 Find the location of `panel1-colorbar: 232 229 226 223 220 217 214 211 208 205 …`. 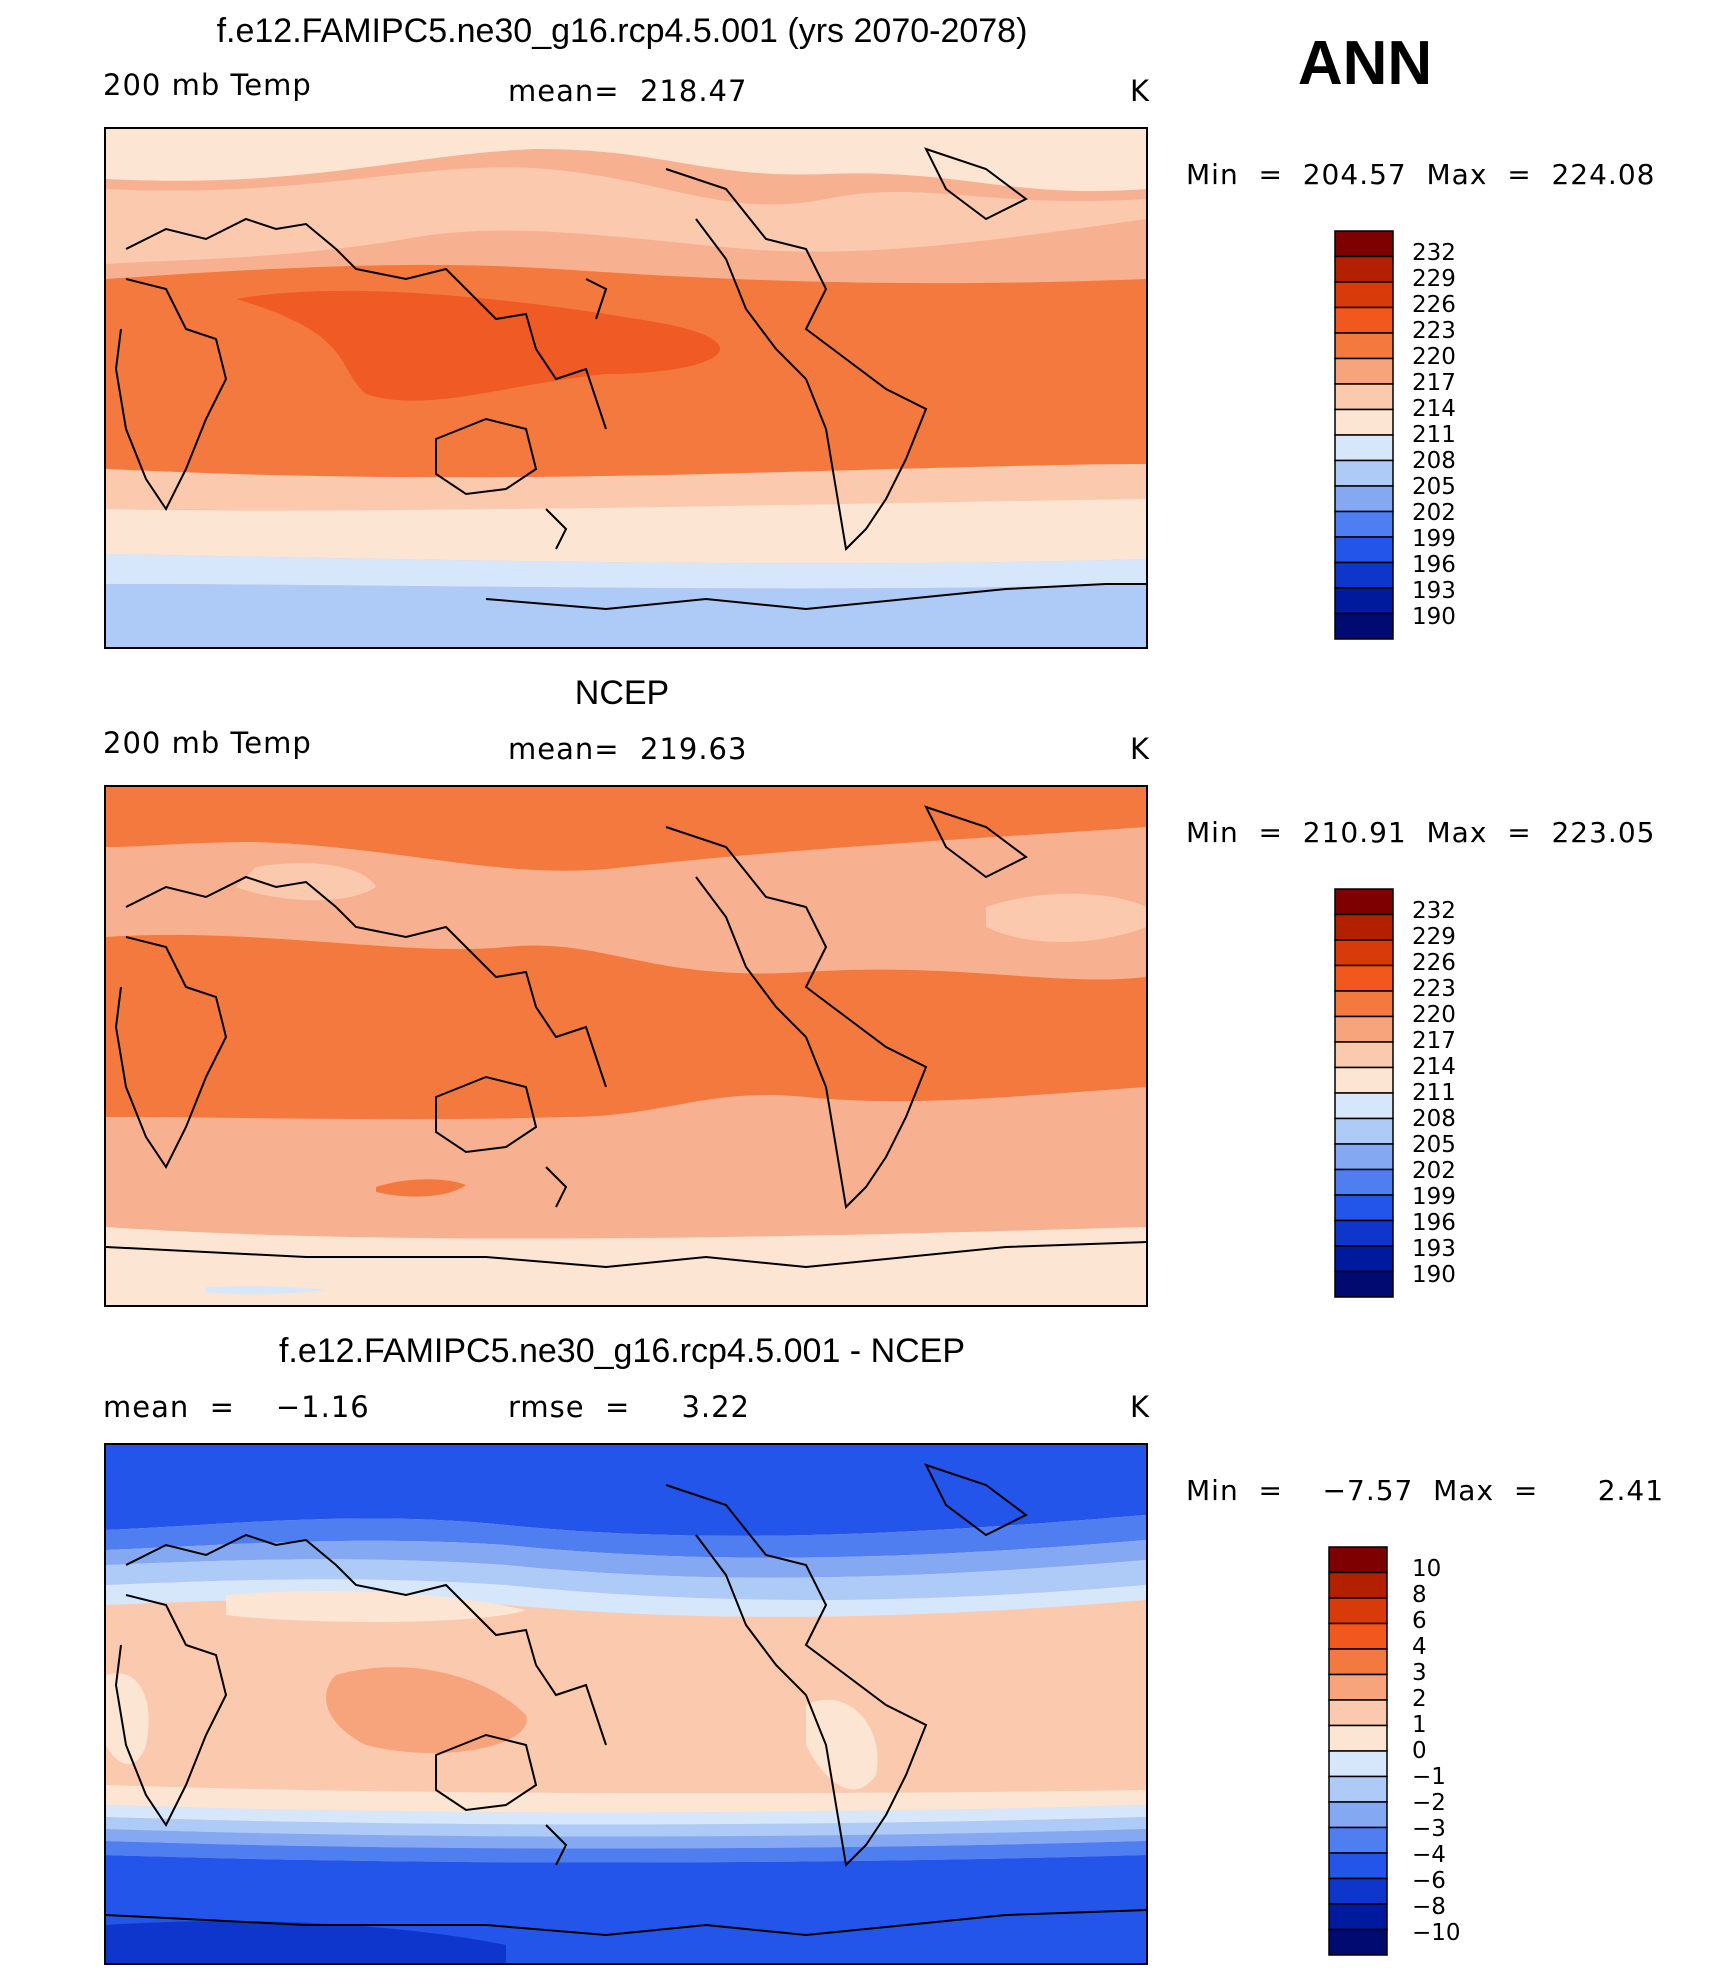

panel1-colorbar: 232 229 226 223 220 217 214 211 208 205 … is located at coordinates (1394, 437).